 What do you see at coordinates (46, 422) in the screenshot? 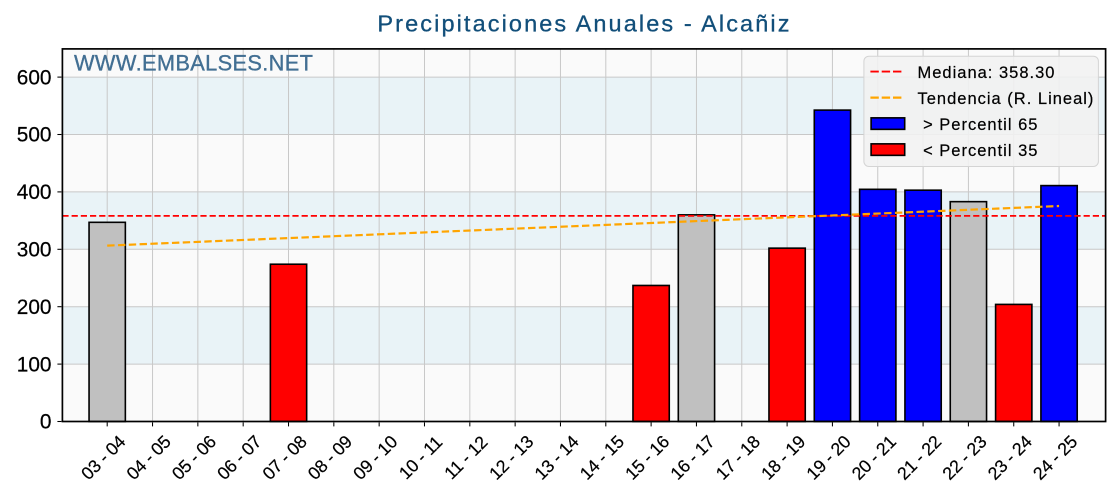
I see `svg-text: 0` at bounding box center [46, 422].